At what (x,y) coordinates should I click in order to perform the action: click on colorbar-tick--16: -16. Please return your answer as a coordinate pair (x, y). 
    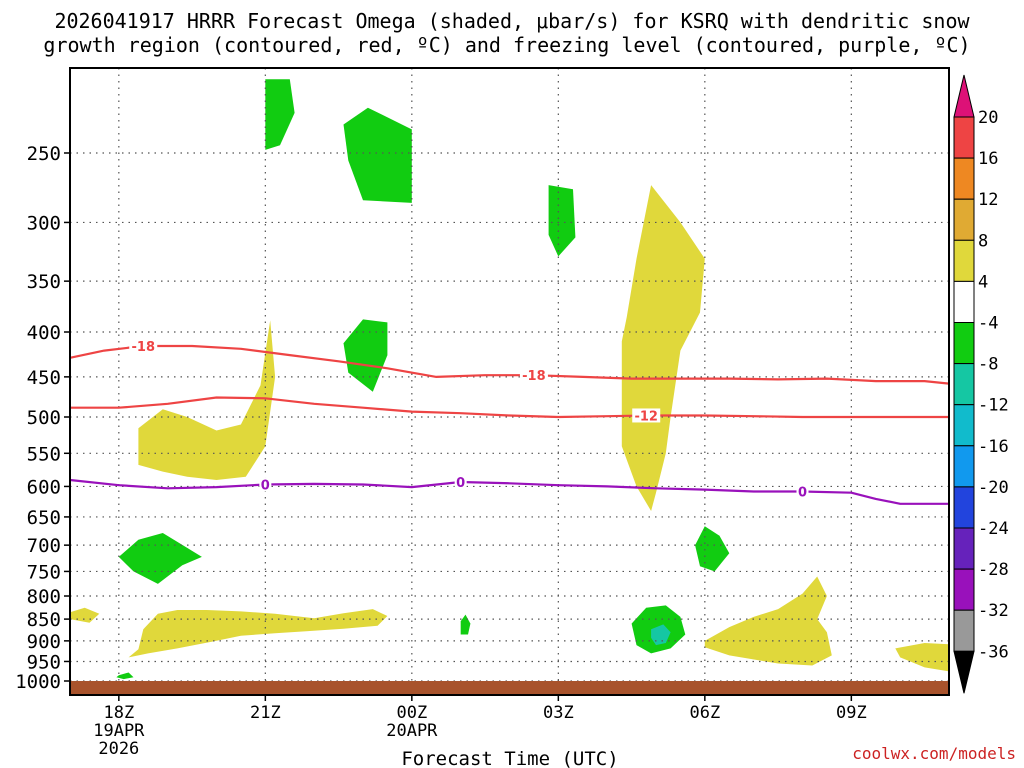
    Looking at the image, I should click on (993, 447).